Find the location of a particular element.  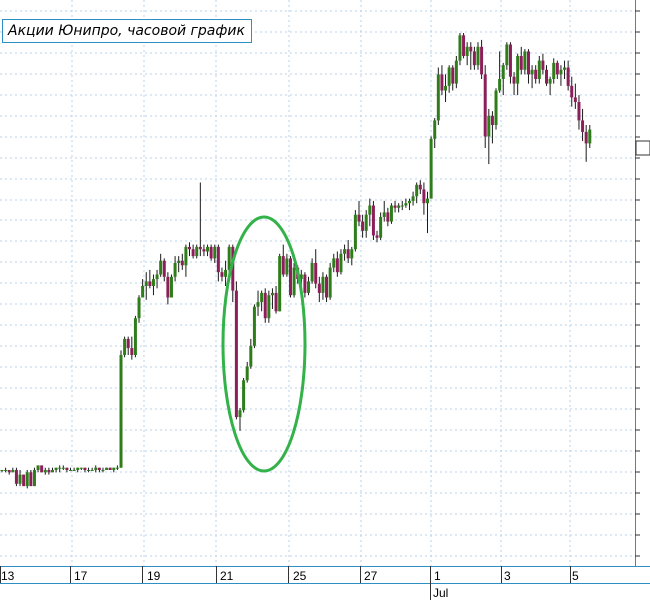

x-tick-label: 25 is located at coordinates (300, 576).